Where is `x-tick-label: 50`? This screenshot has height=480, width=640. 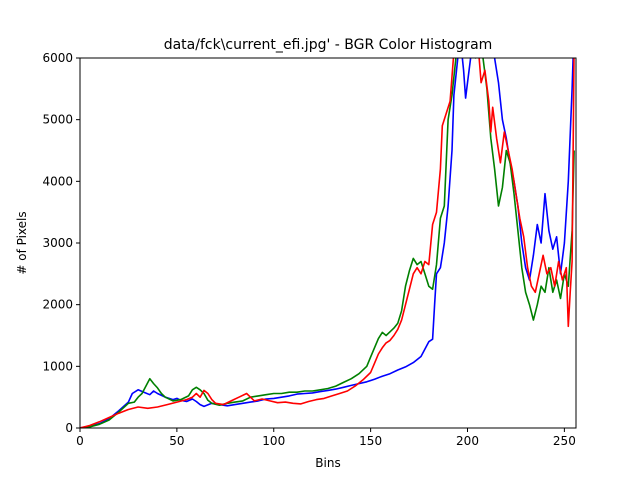
x-tick-label: 50 is located at coordinates (176, 441).